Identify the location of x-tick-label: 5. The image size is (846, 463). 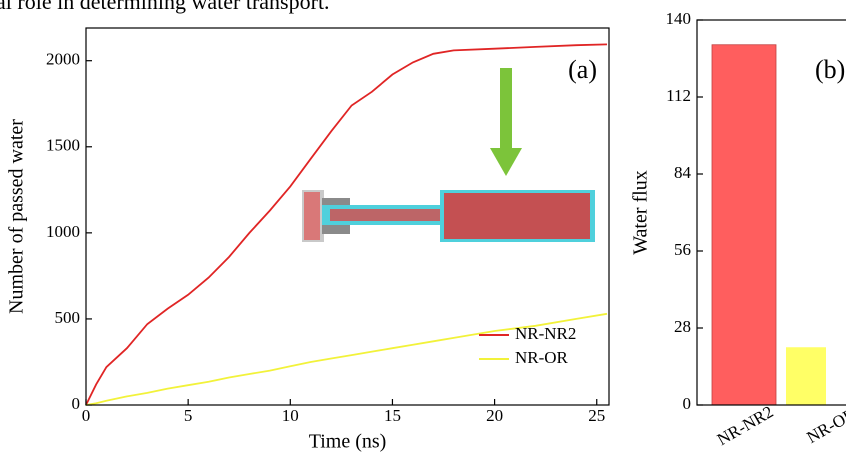
(188, 415).